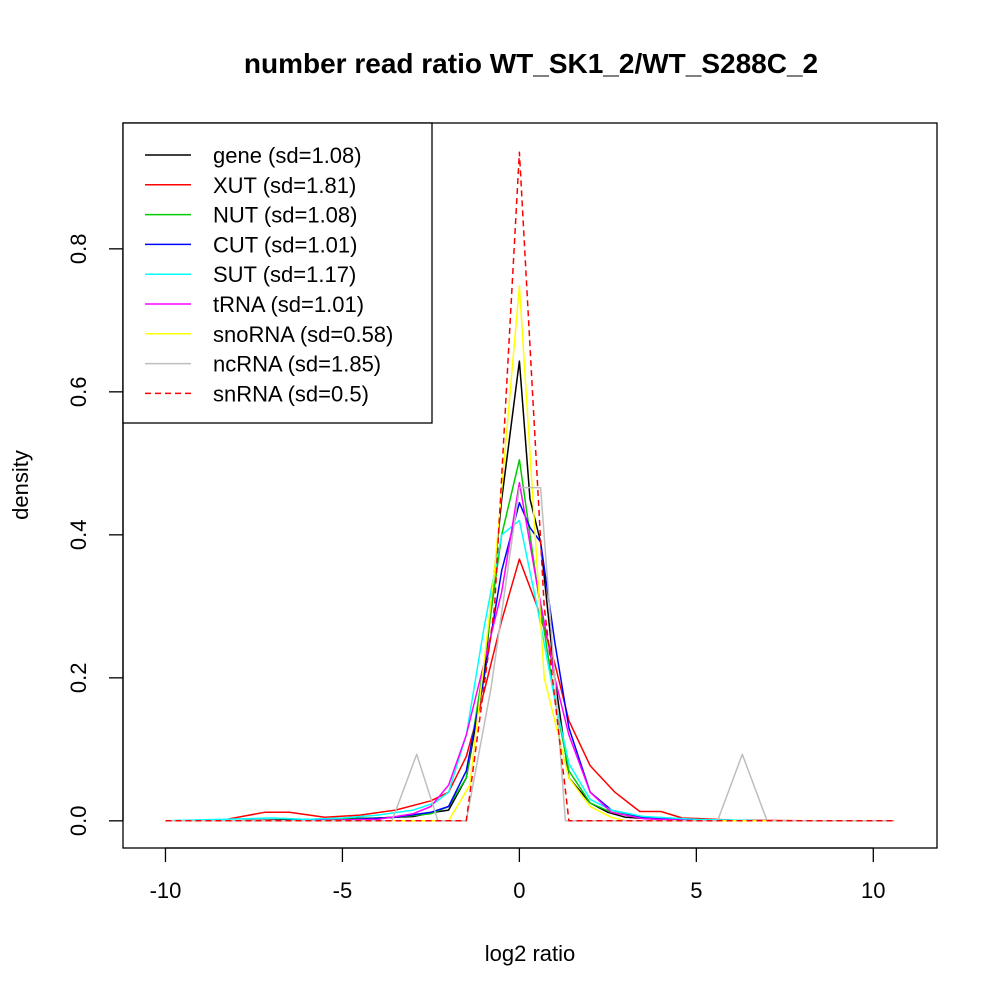 The width and height of the screenshot is (1000, 1000). Describe the element at coordinates (285, 244) in the screenshot. I see `legend-label: CUT (sd=1.01)` at that location.